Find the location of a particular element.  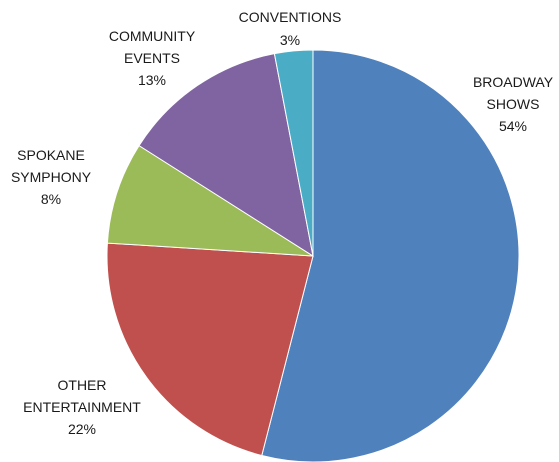

slice-pct-other: 22% is located at coordinates (82, 429).